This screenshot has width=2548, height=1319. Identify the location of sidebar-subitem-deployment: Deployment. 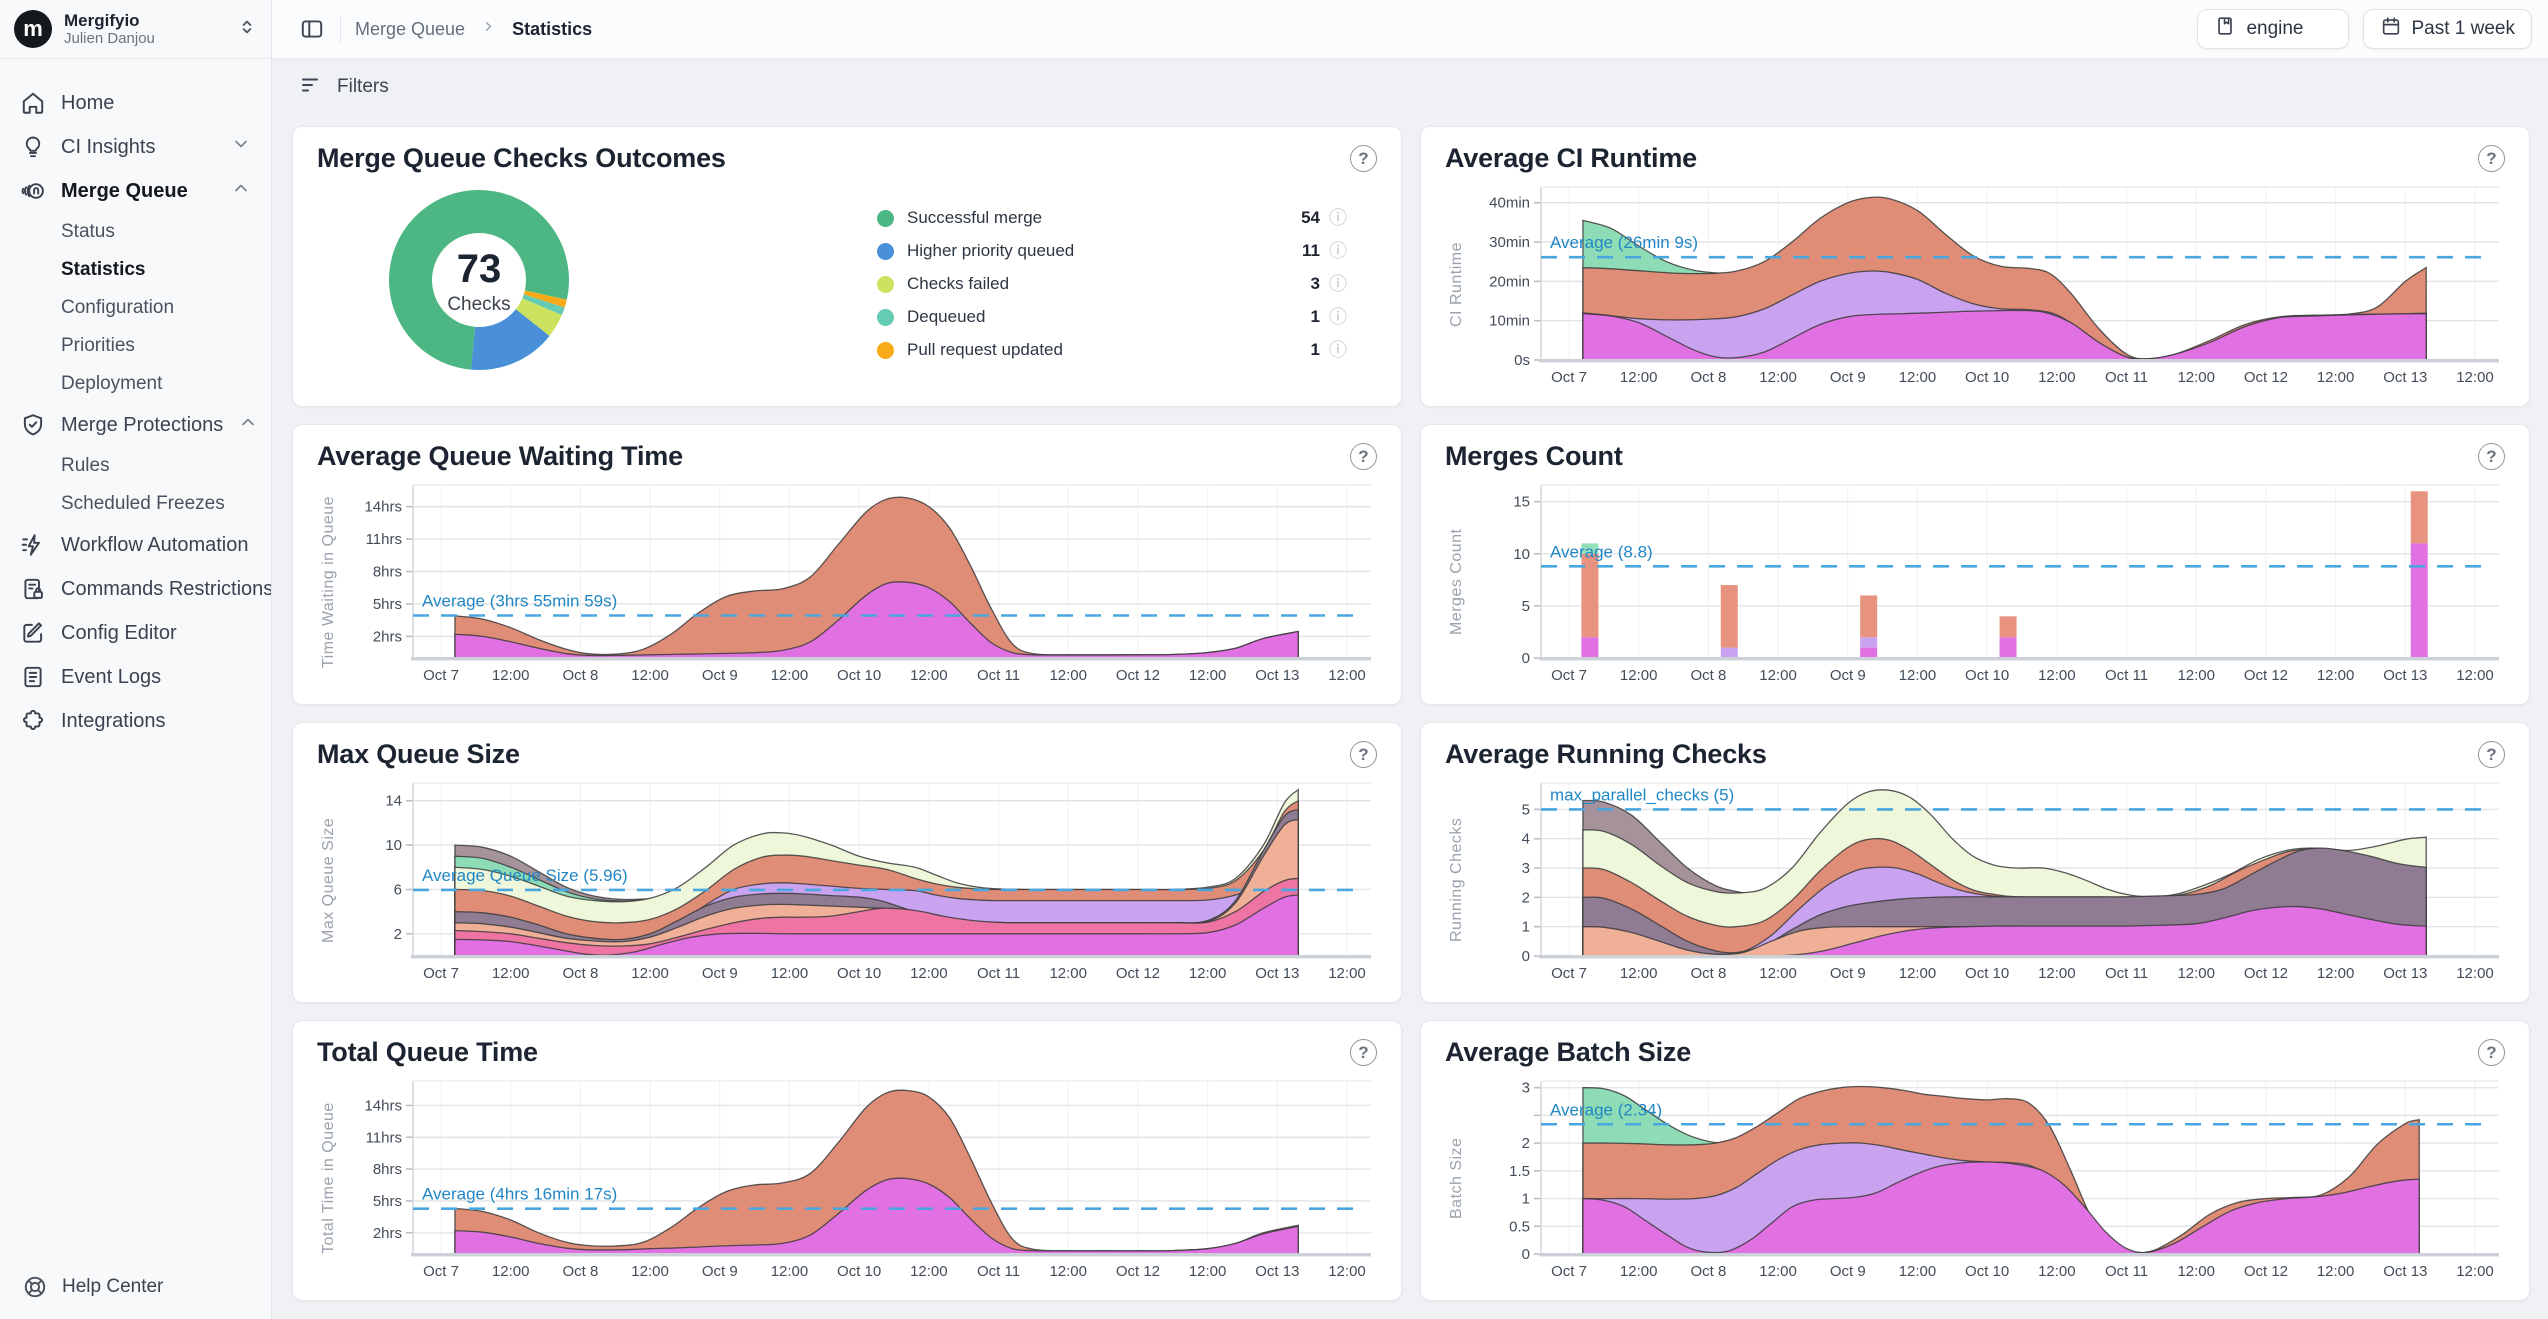
(112, 383).